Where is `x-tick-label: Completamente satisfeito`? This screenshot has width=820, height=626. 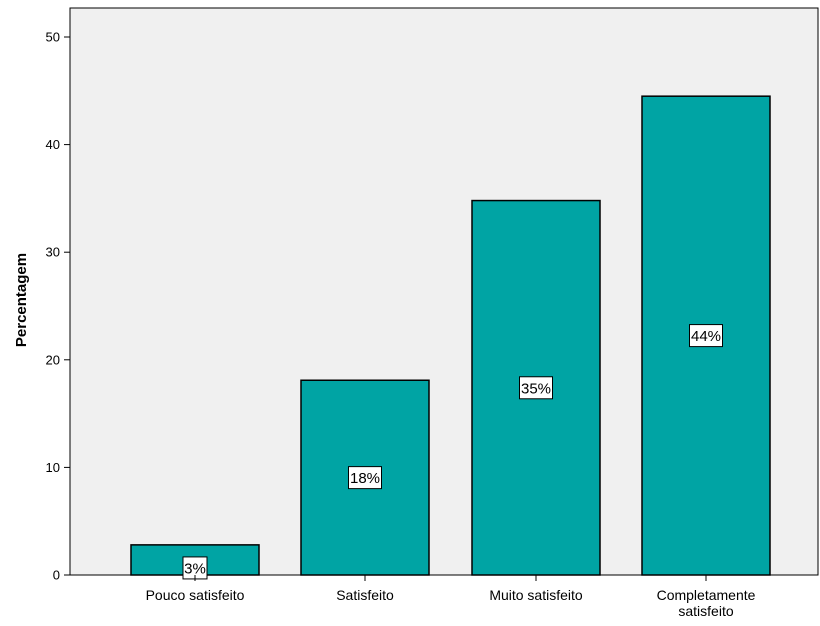
x-tick-label: Completamente satisfeito is located at coordinates (706, 603).